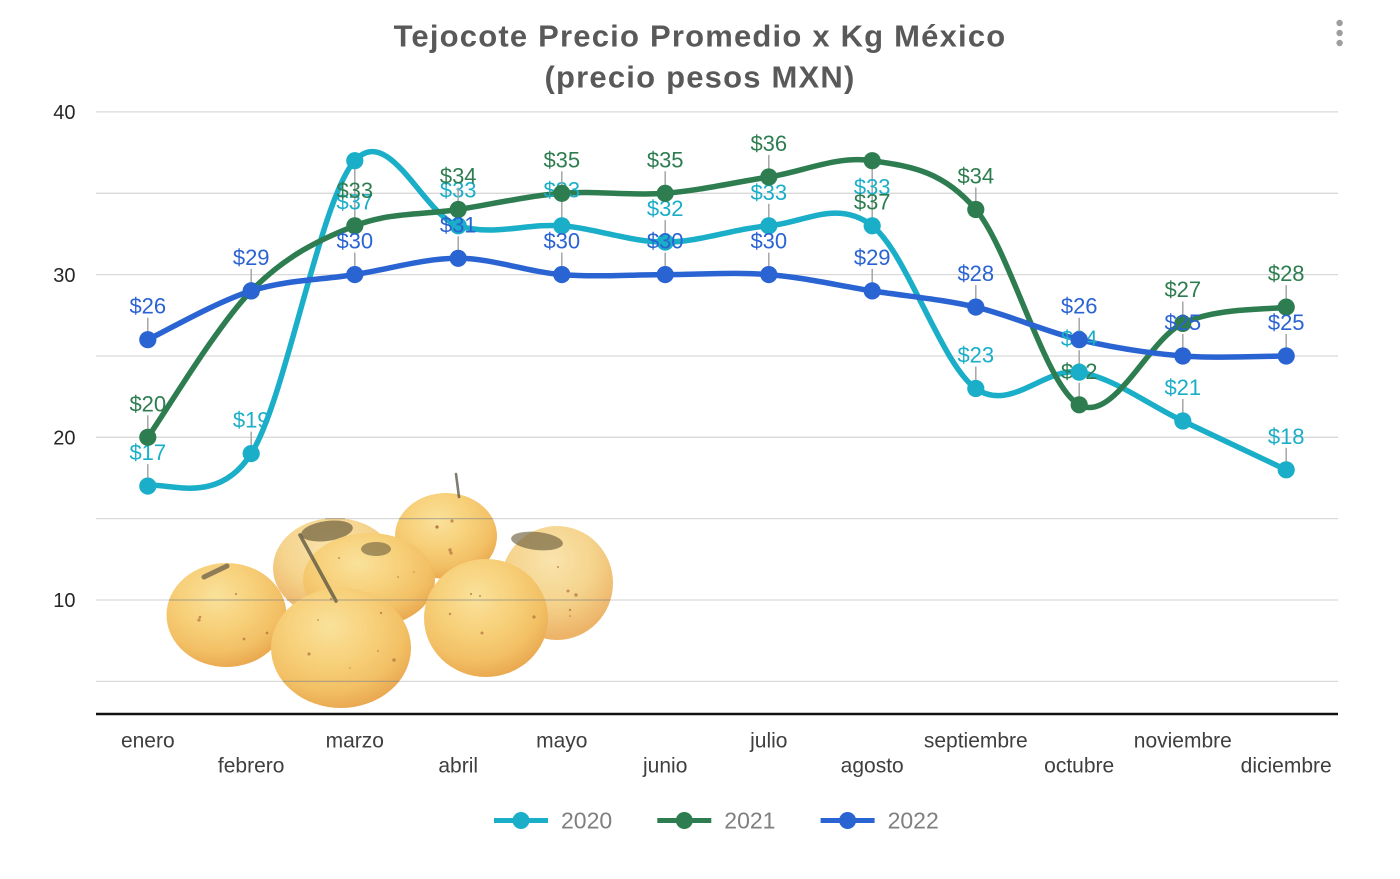 The image size is (1400, 879). Describe the element at coordinates (1286, 436) in the screenshot. I see `svg-text: $18` at that location.